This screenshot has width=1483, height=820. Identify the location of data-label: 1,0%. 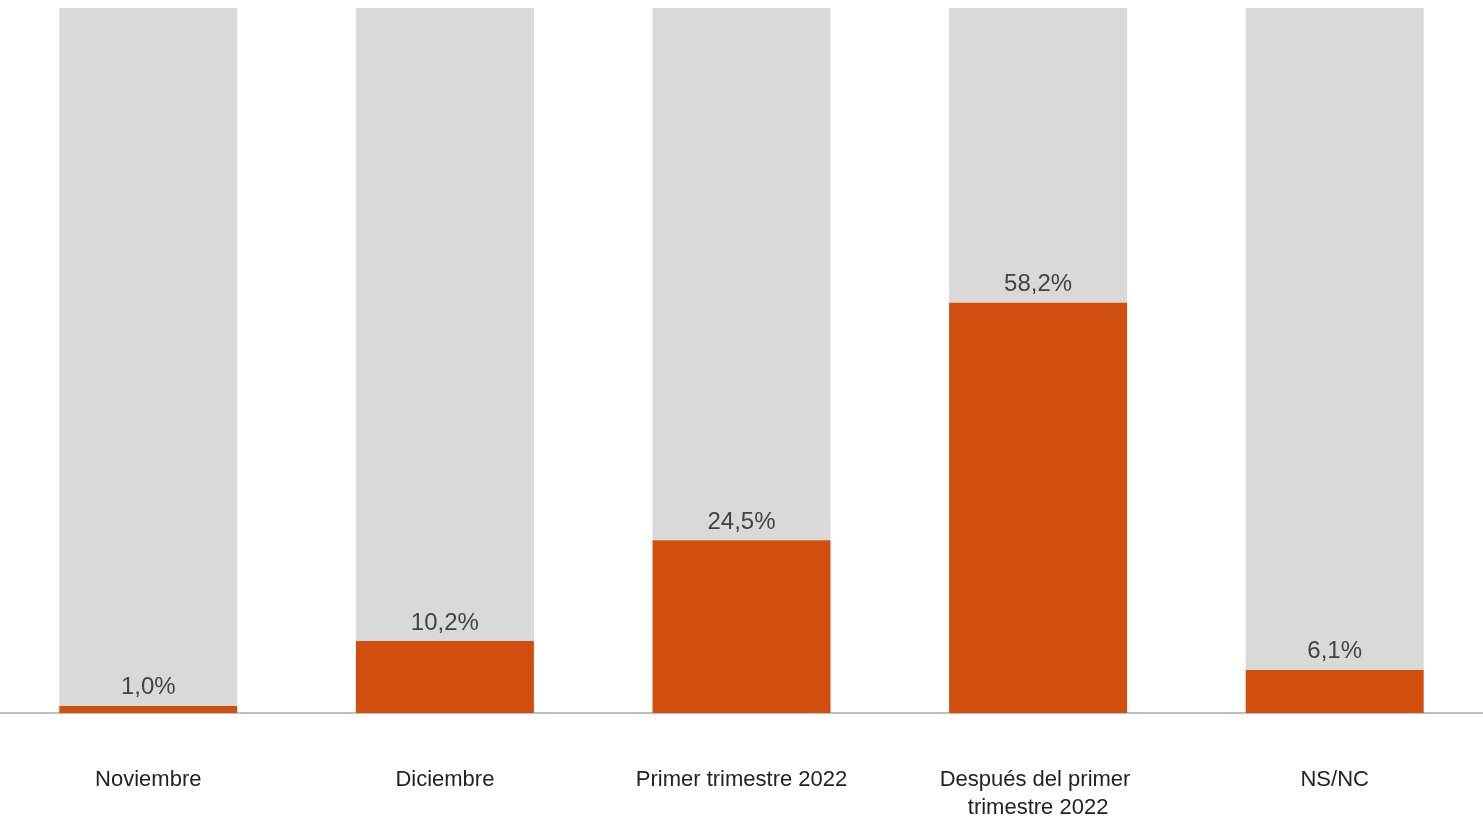
(148, 686).